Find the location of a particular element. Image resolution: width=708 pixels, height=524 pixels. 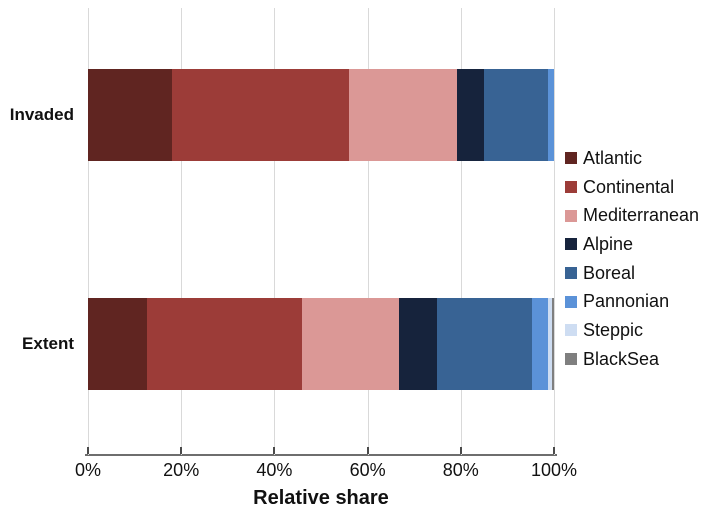

segment-atlantic-extent is located at coordinates (117, 344).